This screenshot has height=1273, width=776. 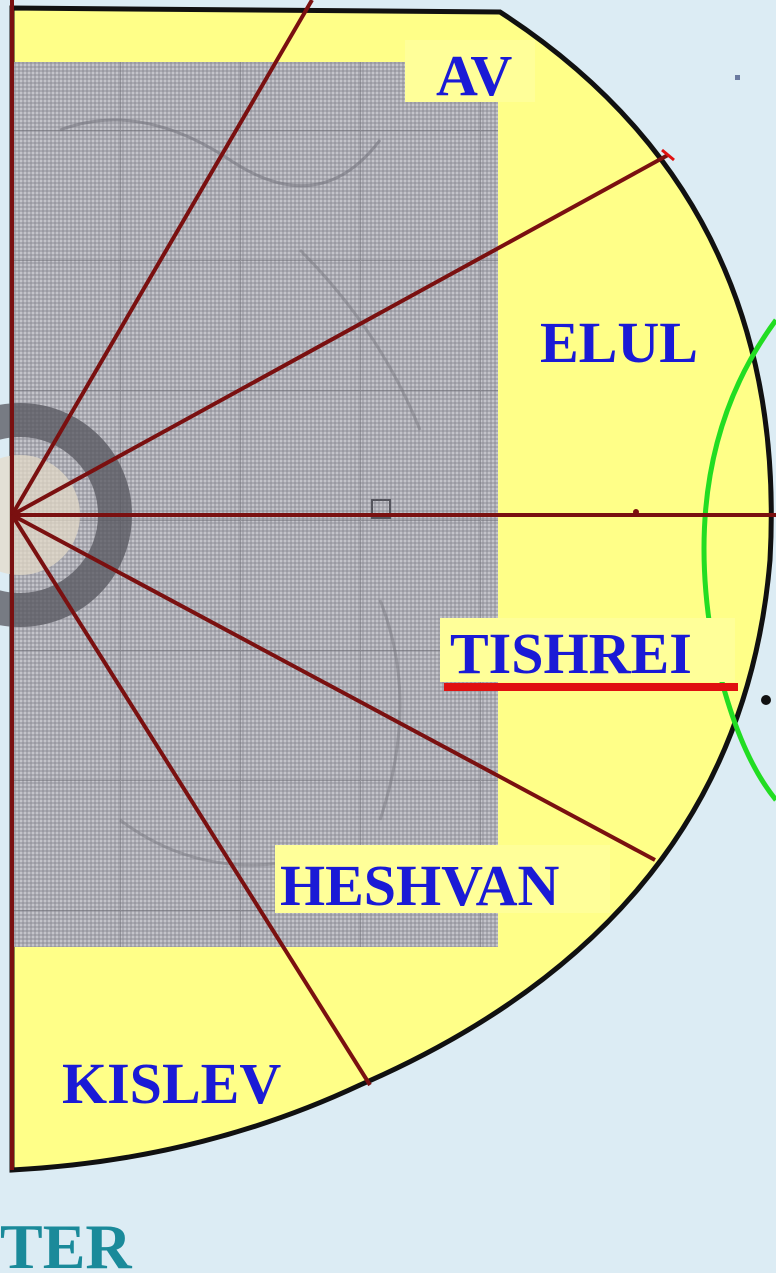 What do you see at coordinates (737, 77) in the screenshot?
I see `small-mark` at bounding box center [737, 77].